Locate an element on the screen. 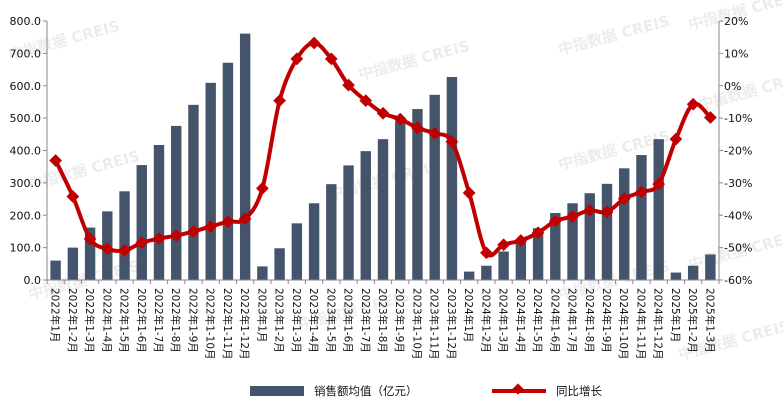 This screenshot has height=411, width=783. x-tick-label: 2024年1-11月 is located at coordinates (640, 324).